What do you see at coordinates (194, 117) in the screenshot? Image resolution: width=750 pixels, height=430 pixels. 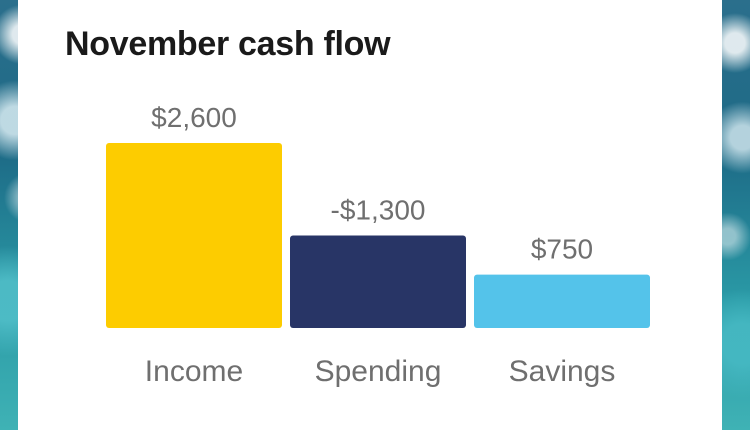 I see `value-label-income: $2,600` at bounding box center [194, 117].